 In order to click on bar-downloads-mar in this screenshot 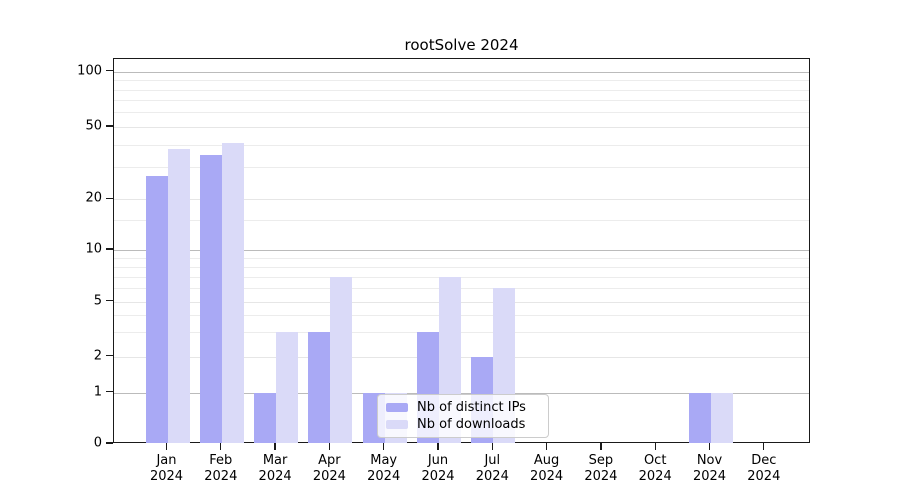, I will do `click(287, 387)`.